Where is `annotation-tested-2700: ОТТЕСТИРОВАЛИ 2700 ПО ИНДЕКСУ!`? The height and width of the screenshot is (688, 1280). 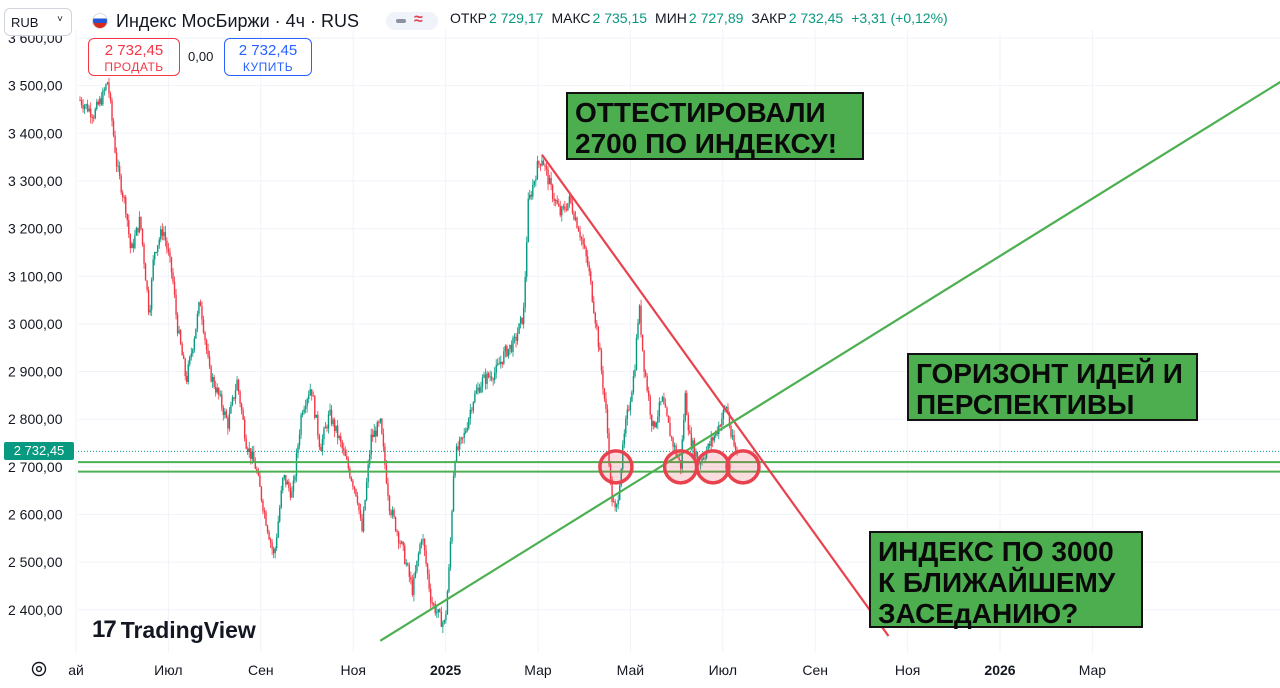 annotation-tested-2700: ОТТЕСТИРОВАЛИ 2700 ПО ИНДЕКСУ! is located at coordinates (715, 126).